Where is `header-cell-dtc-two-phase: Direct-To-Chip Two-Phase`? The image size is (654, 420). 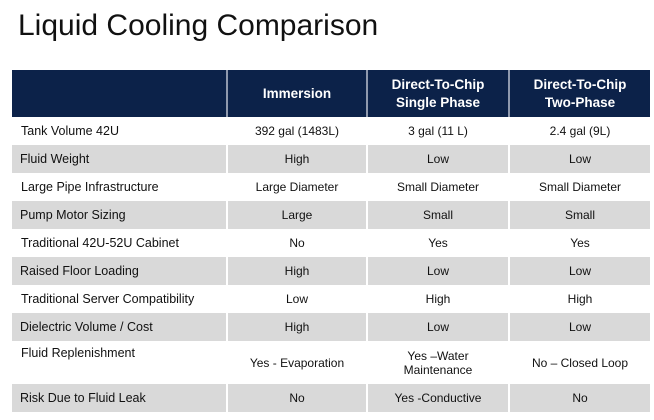 header-cell-dtc-two-phase: Direct-To-Chip Two-Phase is located at coordinates (579, 93).